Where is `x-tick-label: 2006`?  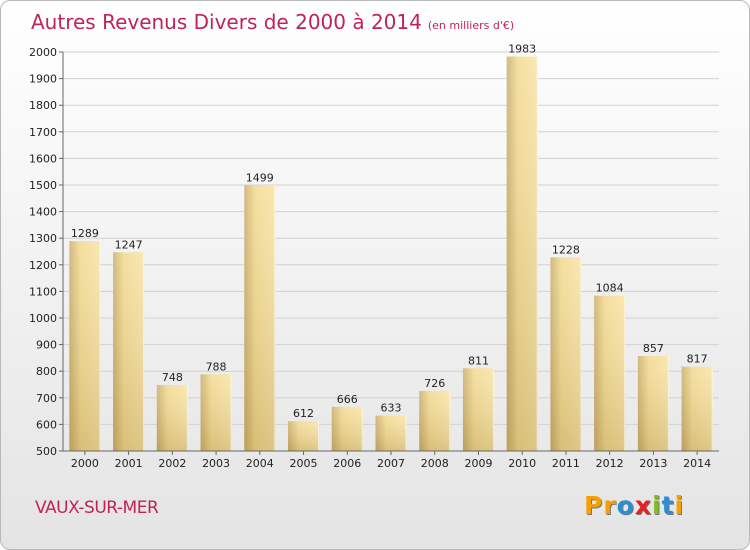
x-tick-label: 2006 is located at coordinates (347, 463).